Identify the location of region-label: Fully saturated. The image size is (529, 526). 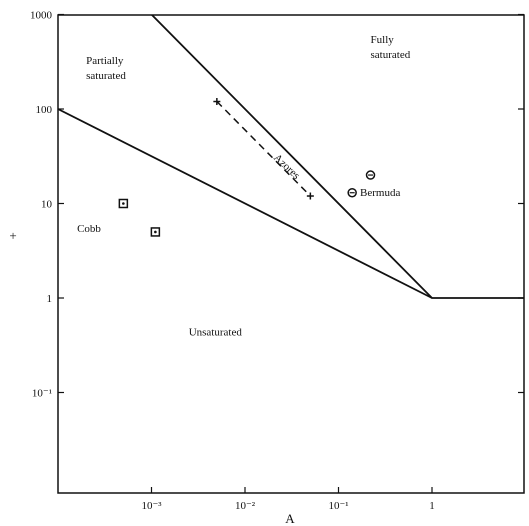
(391, 47).